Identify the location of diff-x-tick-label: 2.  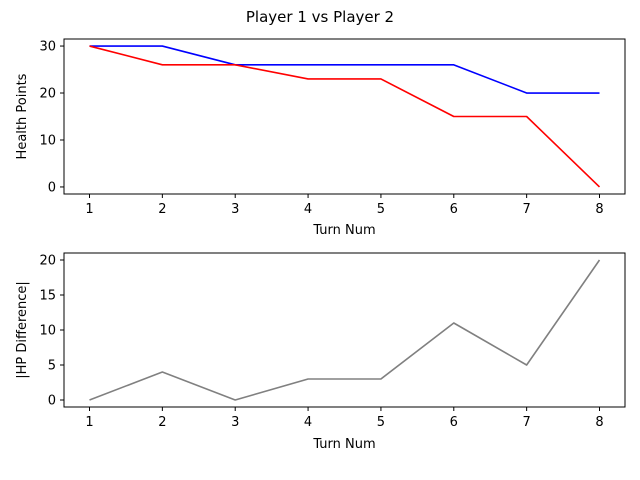
(162, 422).